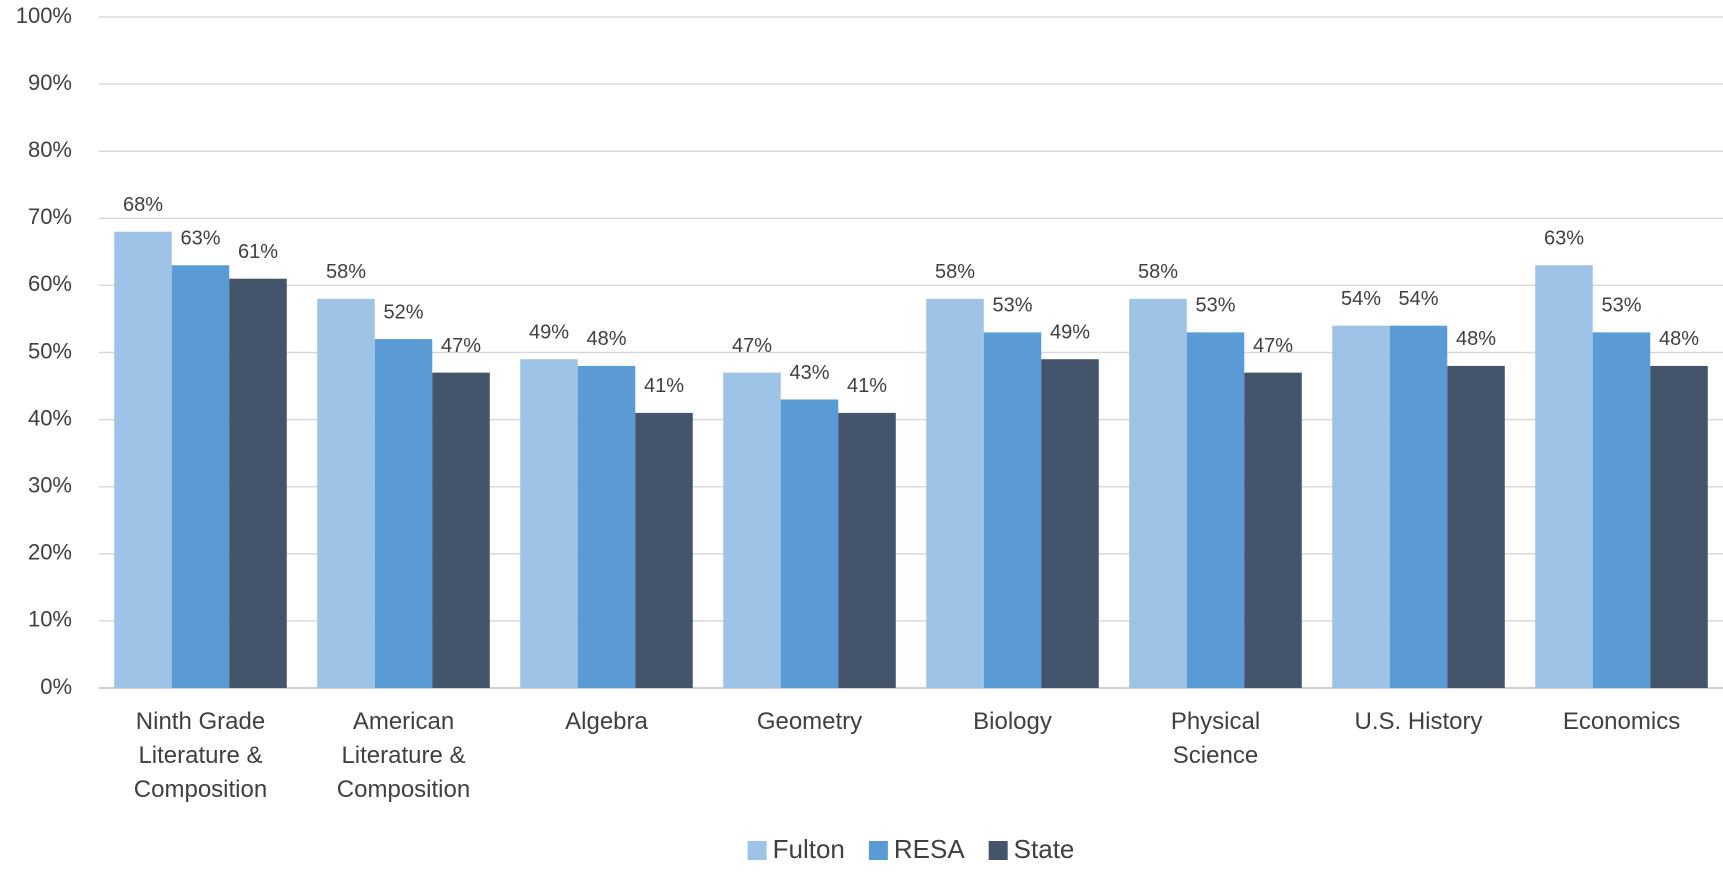  I want to click on data-label: 52%, so click(403, 312).